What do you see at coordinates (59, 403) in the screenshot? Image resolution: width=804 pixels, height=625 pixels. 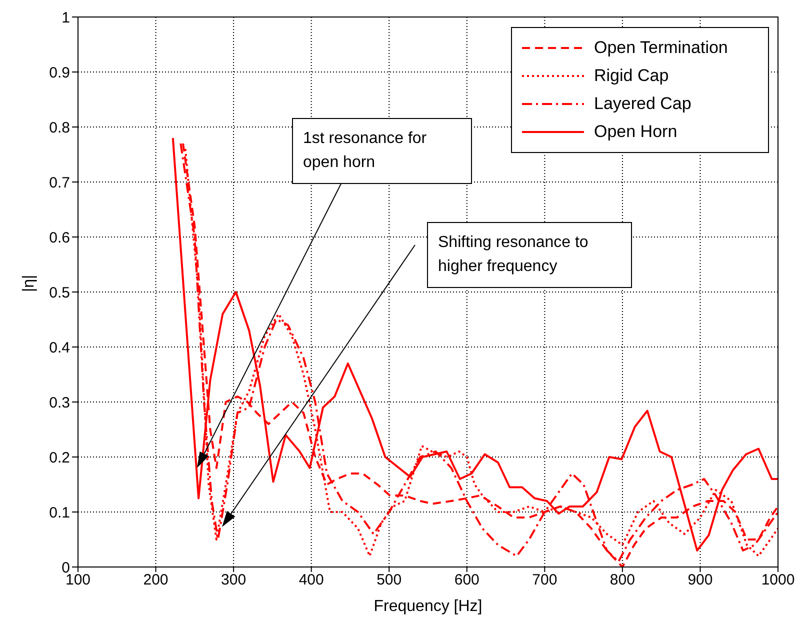 I see `y-tick-label: 0.3` at bounding box center [59, 403].